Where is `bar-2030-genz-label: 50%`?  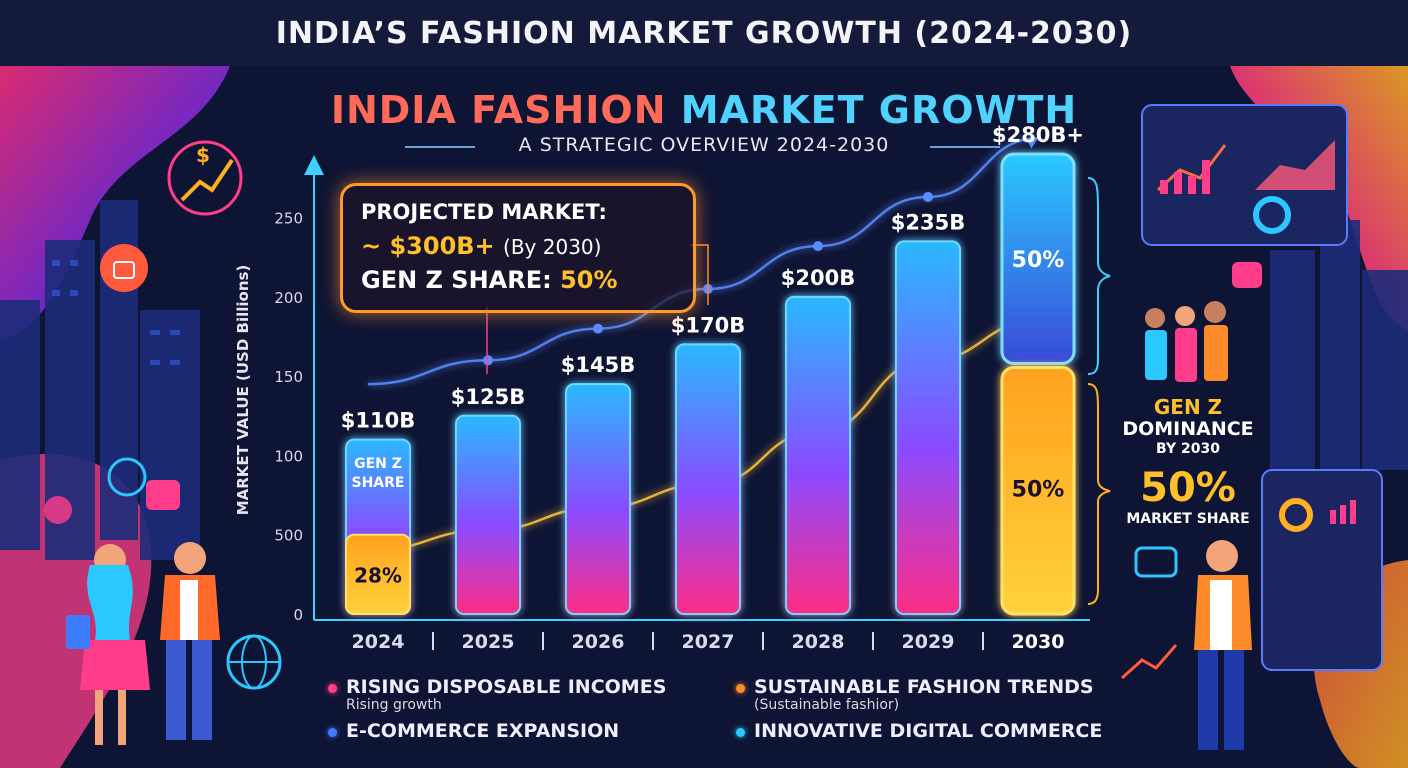
bar-2030-genz-label: 50% is located at coordinates (1038, 490).